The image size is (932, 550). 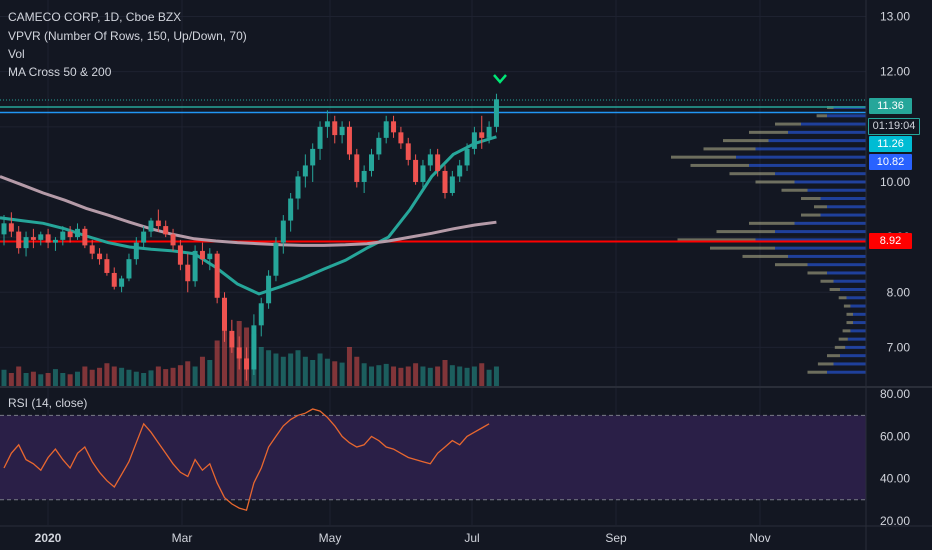 What do you see at coordinates (248, 211) in the screenshot?
I see `ma-200-line` at bounding box center [248, 211].